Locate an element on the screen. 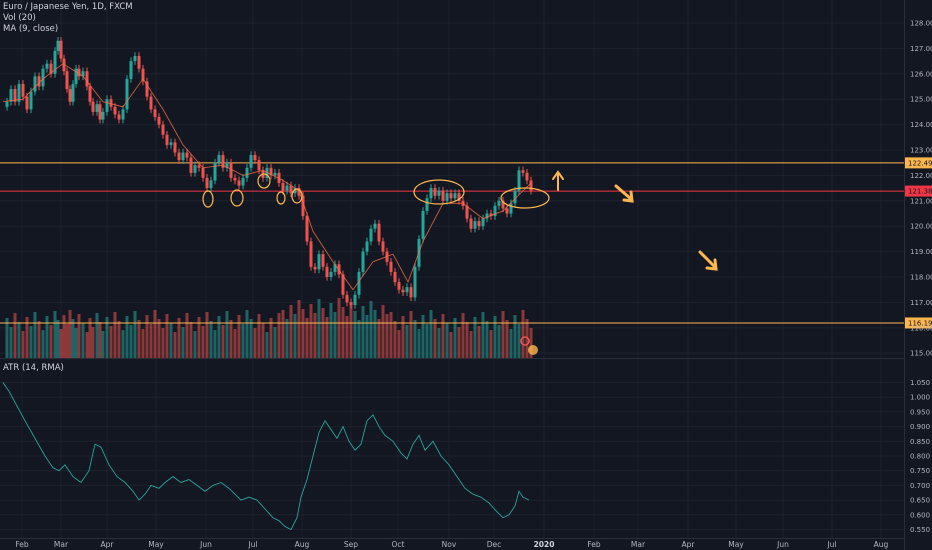 Image resolution: width=932 pixels, height=550 pixels. time-tick-label: Dec is located at coordinates (494, 544).